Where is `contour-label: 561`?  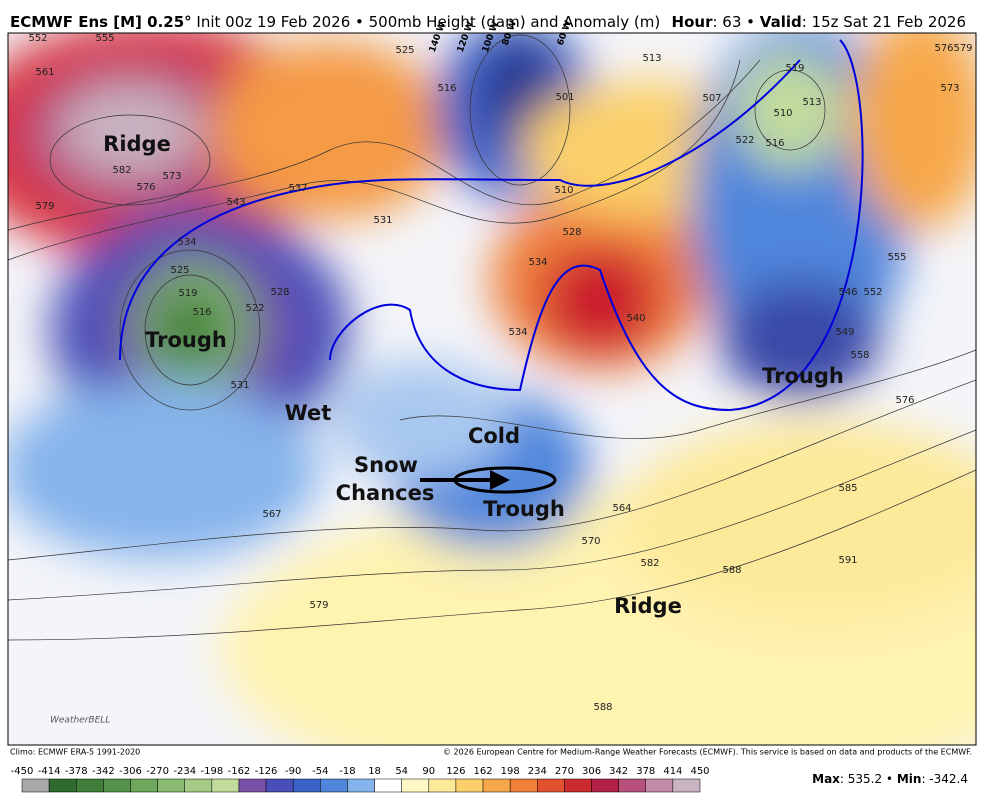
contour-label: 561 is located at coordinates (44, 72).